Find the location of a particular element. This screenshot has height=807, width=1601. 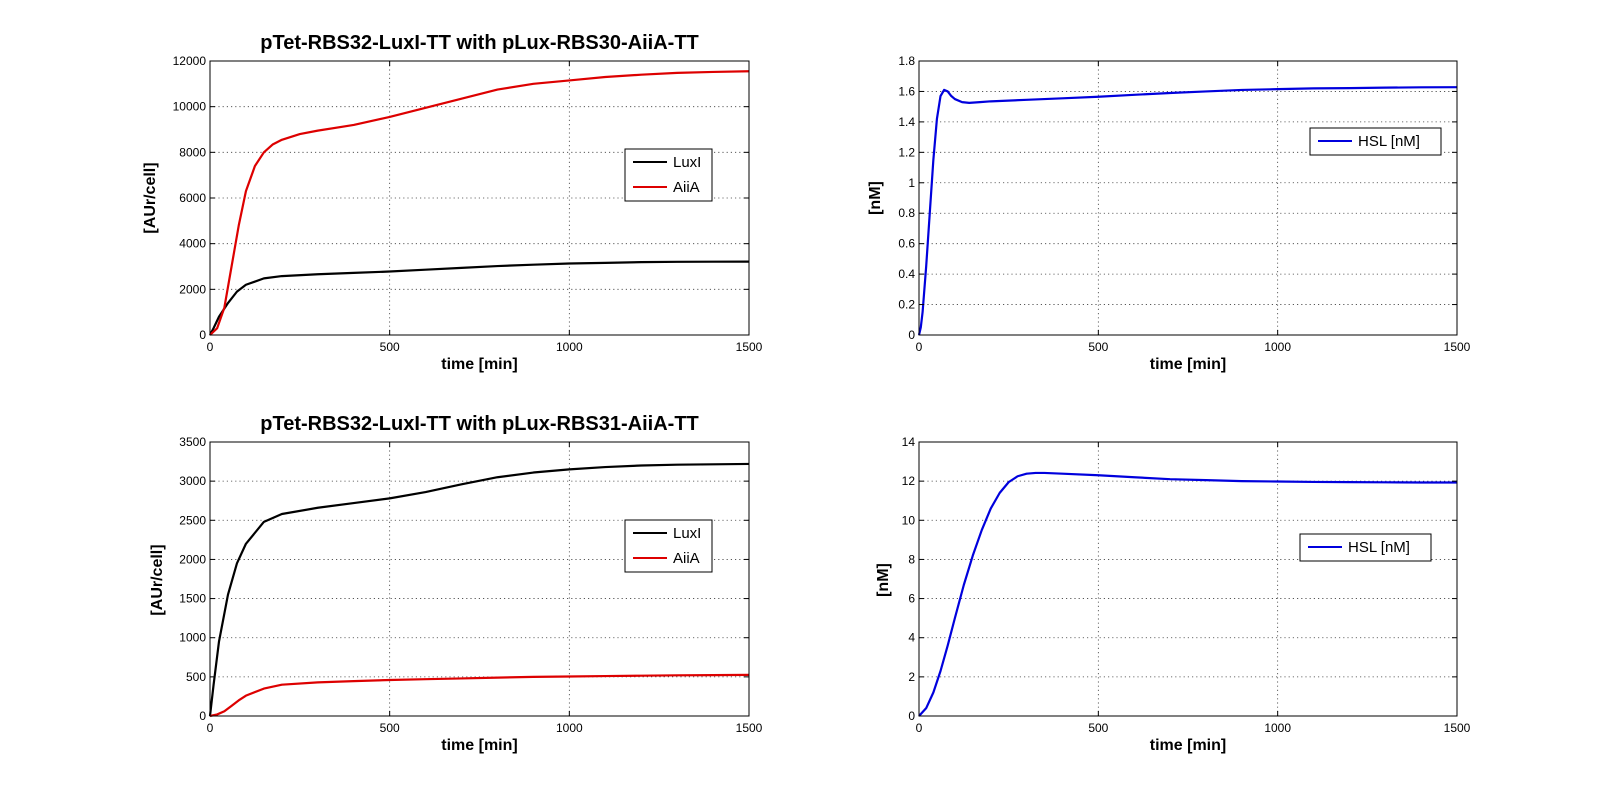

y-tick-label: 2500 is located at coordinates (192, 520).